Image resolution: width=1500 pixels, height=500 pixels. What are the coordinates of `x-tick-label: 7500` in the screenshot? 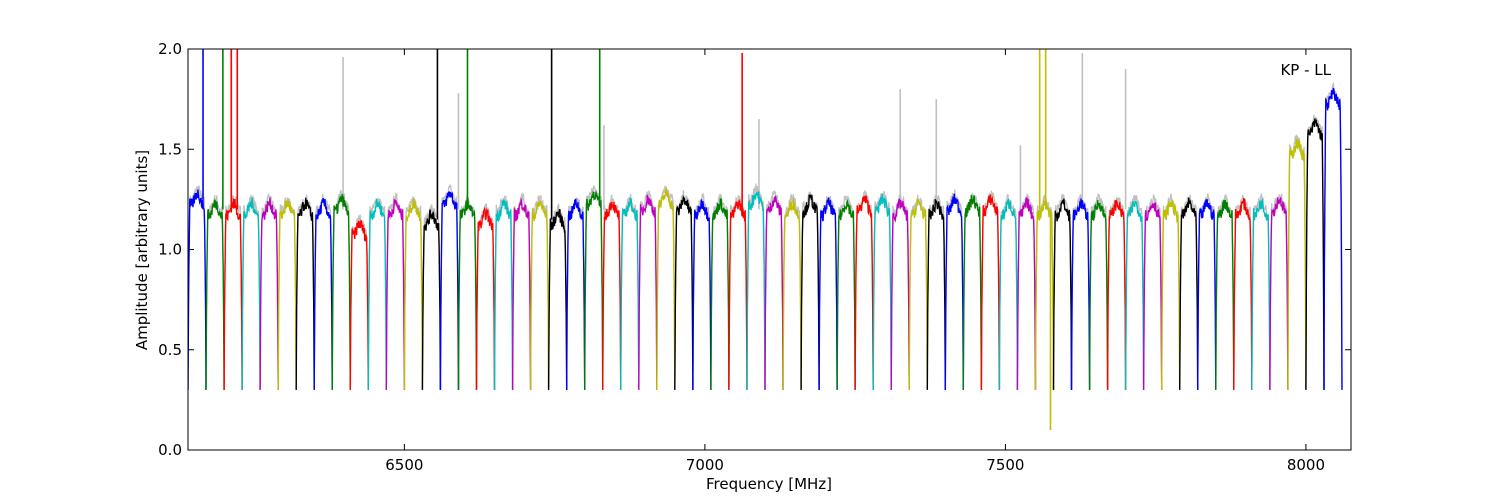 It's located at (1005, 465).